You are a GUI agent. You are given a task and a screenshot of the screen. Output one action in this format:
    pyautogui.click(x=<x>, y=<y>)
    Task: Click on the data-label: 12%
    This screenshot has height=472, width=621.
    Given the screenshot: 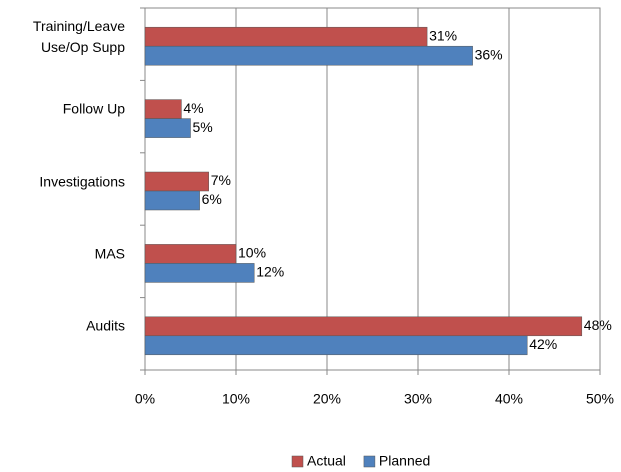 What is the action you would take?
    pyautogui.click(x=270, y=272)
    